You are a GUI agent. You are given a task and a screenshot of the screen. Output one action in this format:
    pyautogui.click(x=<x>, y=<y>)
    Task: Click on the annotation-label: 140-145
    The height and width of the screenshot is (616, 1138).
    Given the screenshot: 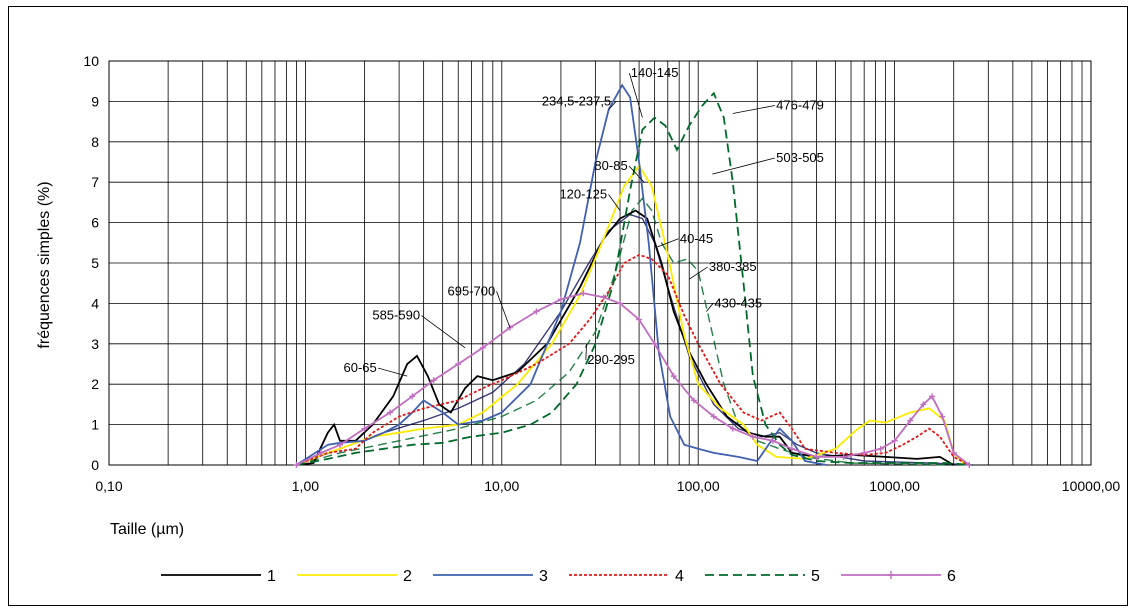 What is the action you would take?
    pyautogui.click(x=655, y=72)
    